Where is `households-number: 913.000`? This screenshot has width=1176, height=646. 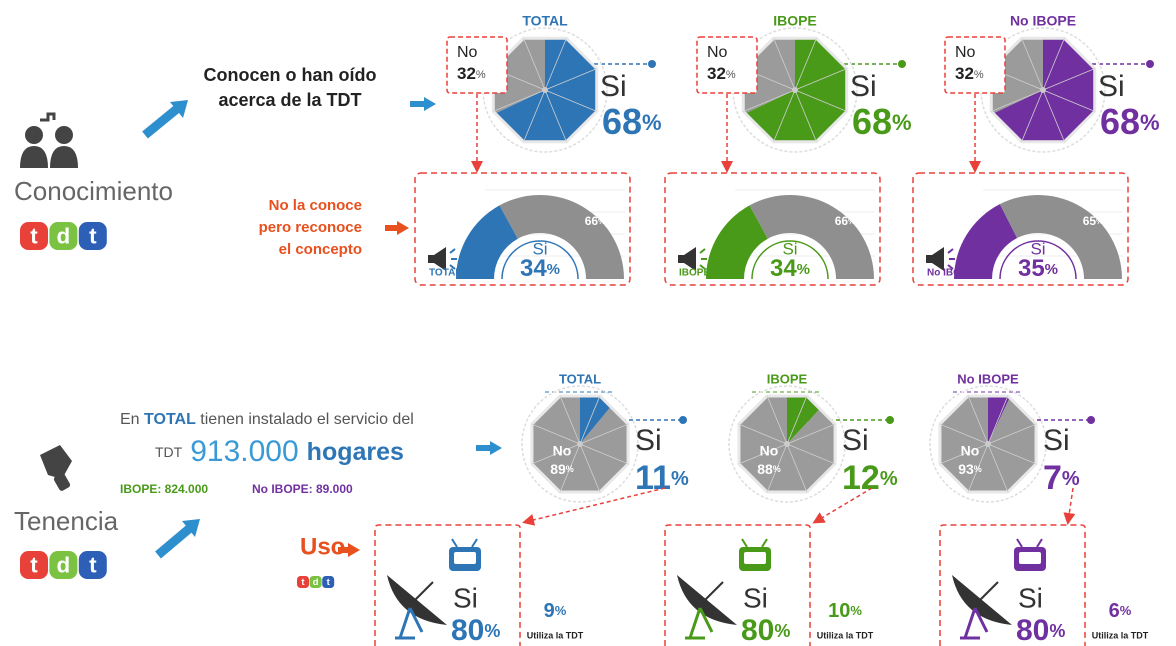
households-number: 913.000 is located at coordinates (244, 451).